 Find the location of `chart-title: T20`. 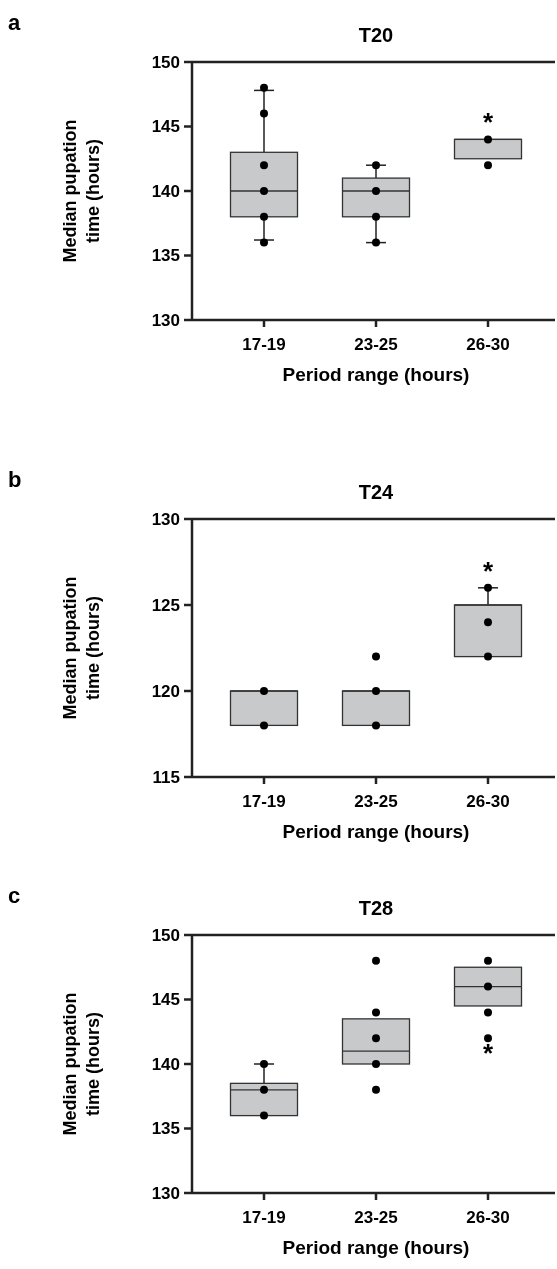

chart-title: T20 is located at coordinates (376, 35).